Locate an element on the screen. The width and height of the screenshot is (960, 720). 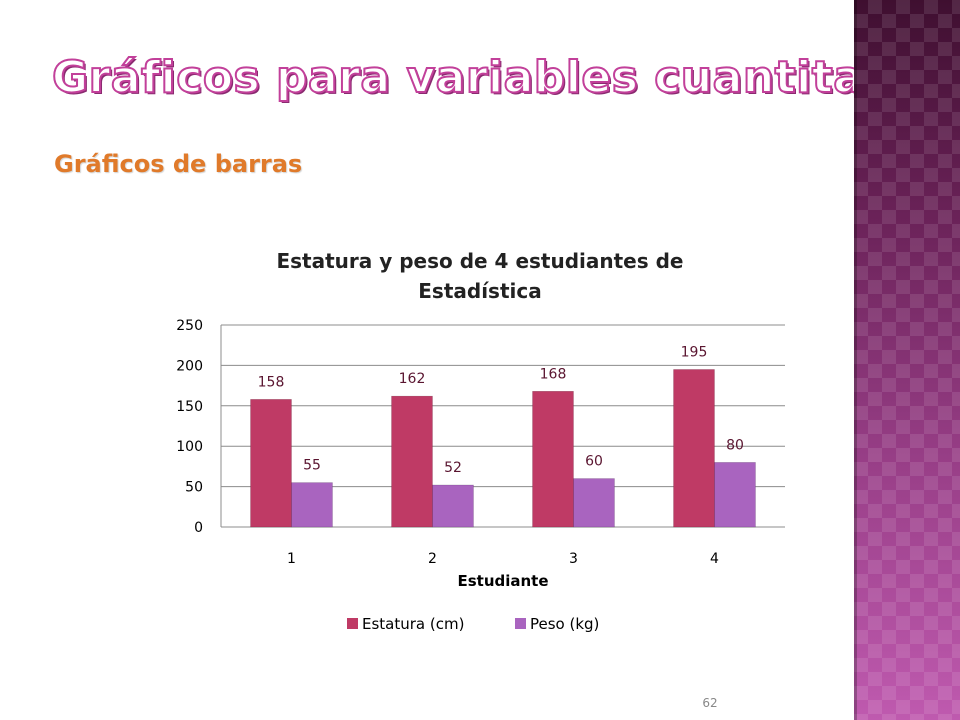
chart-title-line-1: Estatura y peso de 4 estudiantes de is located at coordinates (479, 261).